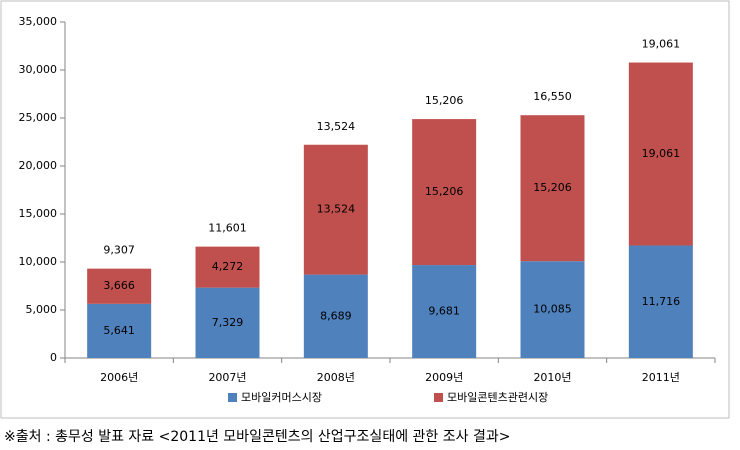  What do you see at coordinates (42, 309) in the screenshot?
I see `y-tick-label: 5,000` at bounding box center [42, 309].